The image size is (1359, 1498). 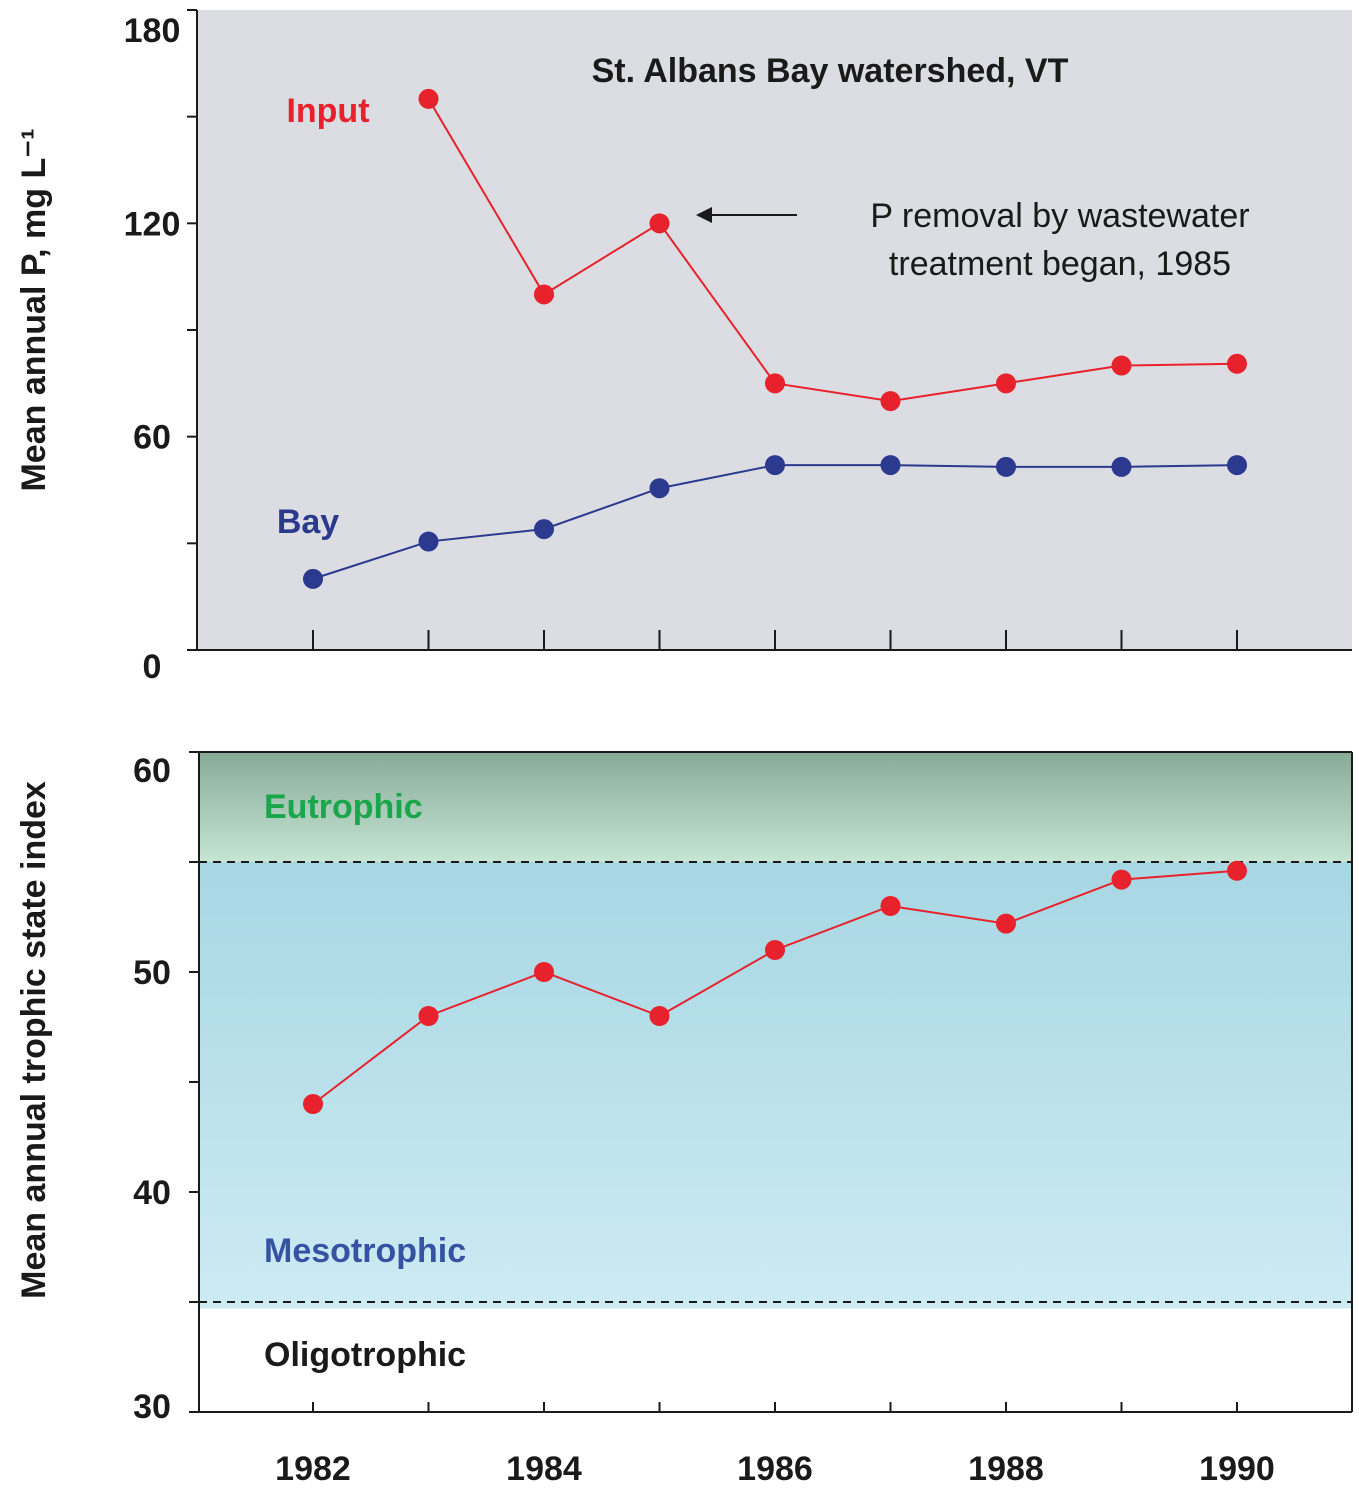 I want to click on bottom-xtick-label: 1986, so click(x=775, y=1469).